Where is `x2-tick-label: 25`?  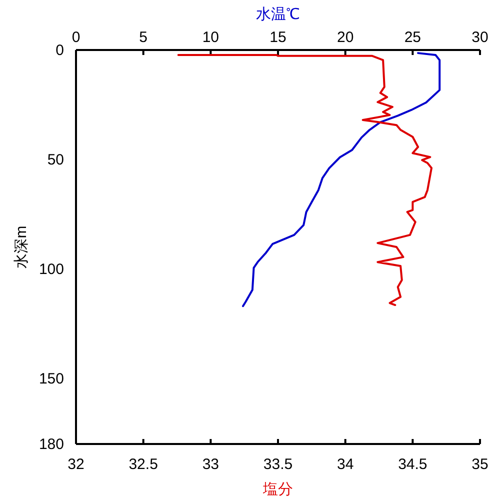 x2-tick-label: 25 is located at coordinates (413, 37).